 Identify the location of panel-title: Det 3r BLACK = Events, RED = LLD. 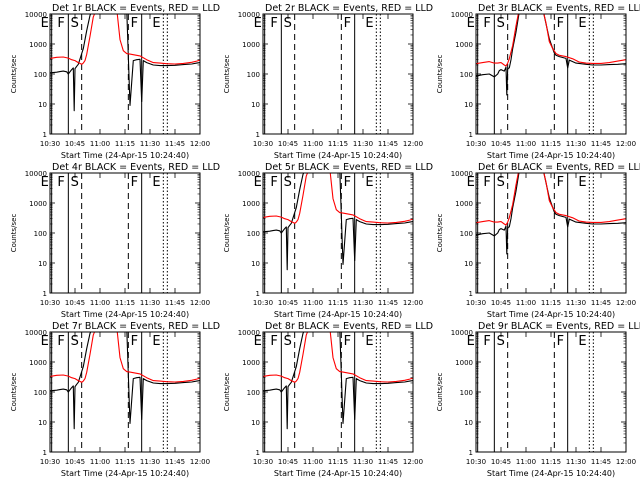
(559, 8).